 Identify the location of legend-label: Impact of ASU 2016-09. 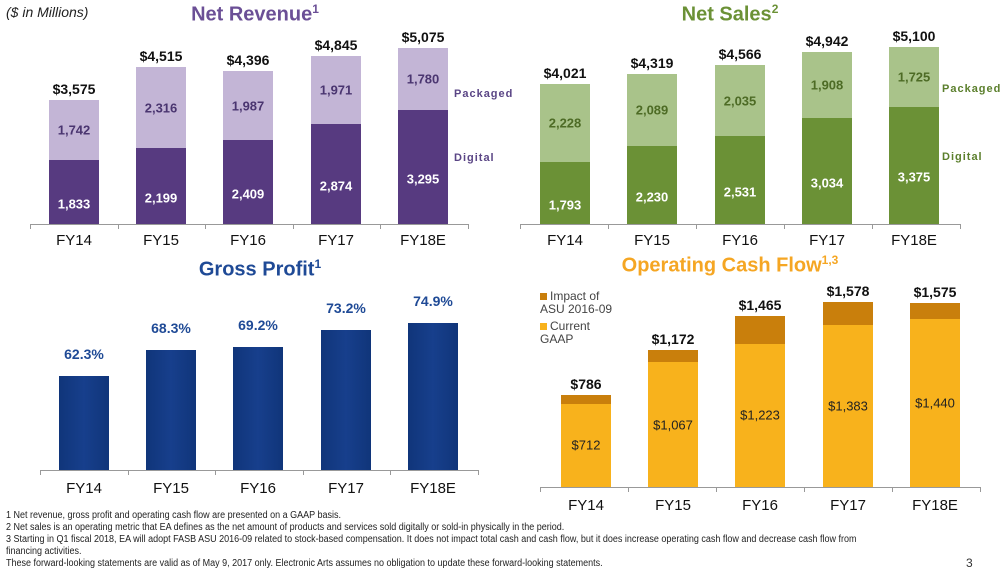
(576, 302).